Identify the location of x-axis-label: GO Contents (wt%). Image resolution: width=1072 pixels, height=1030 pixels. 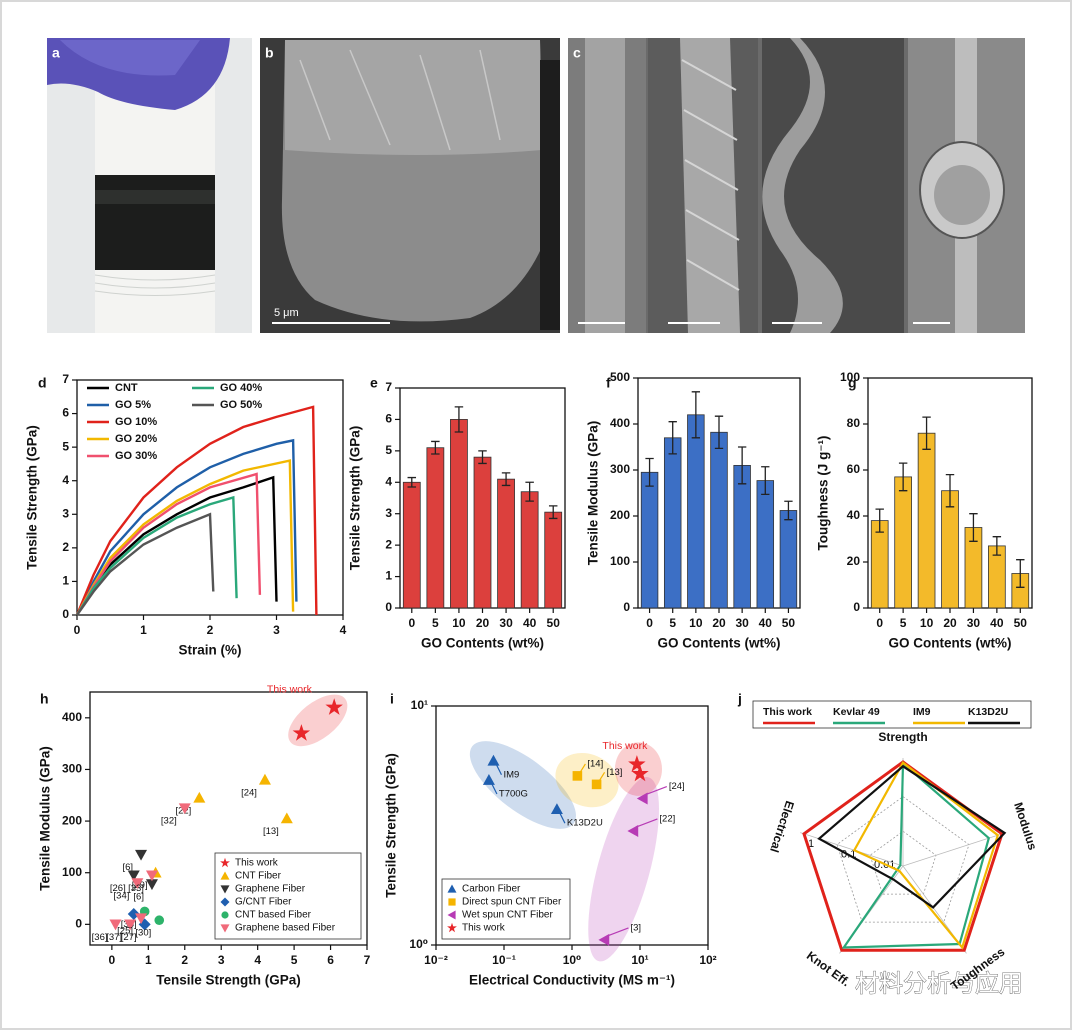
(482, 643).